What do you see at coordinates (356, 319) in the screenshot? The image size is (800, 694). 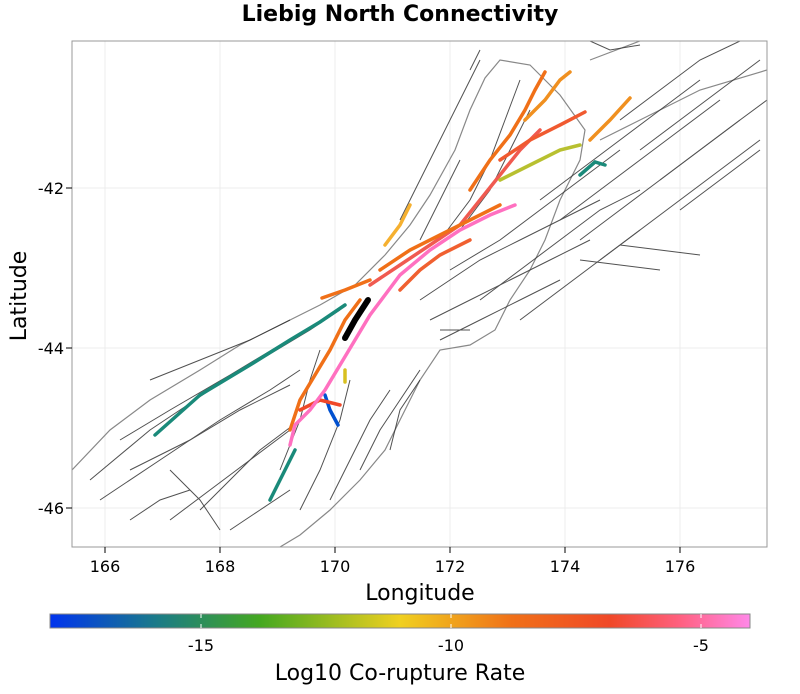 I see `liebig-fault-highlight` at bounding box center [356, 319].